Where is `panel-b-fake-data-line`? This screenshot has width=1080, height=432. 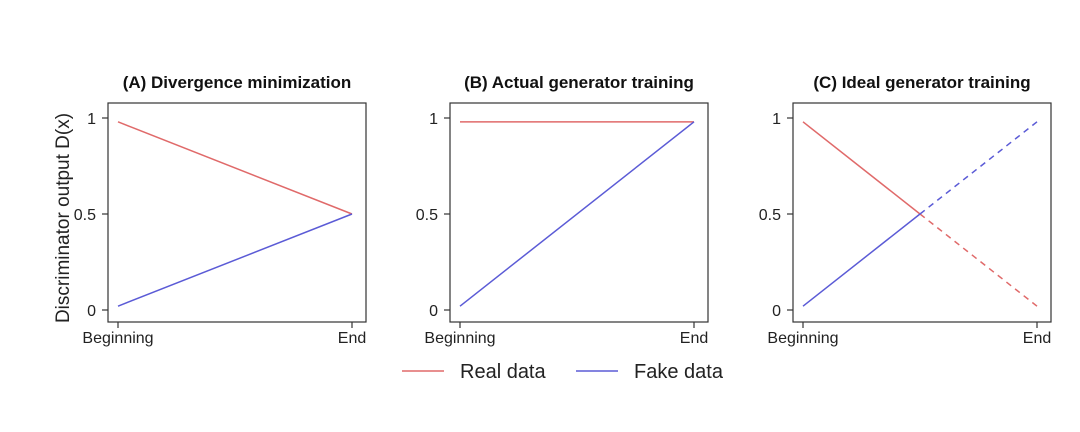
panel-b-fake-data-line is located at coordinates (577, 214).